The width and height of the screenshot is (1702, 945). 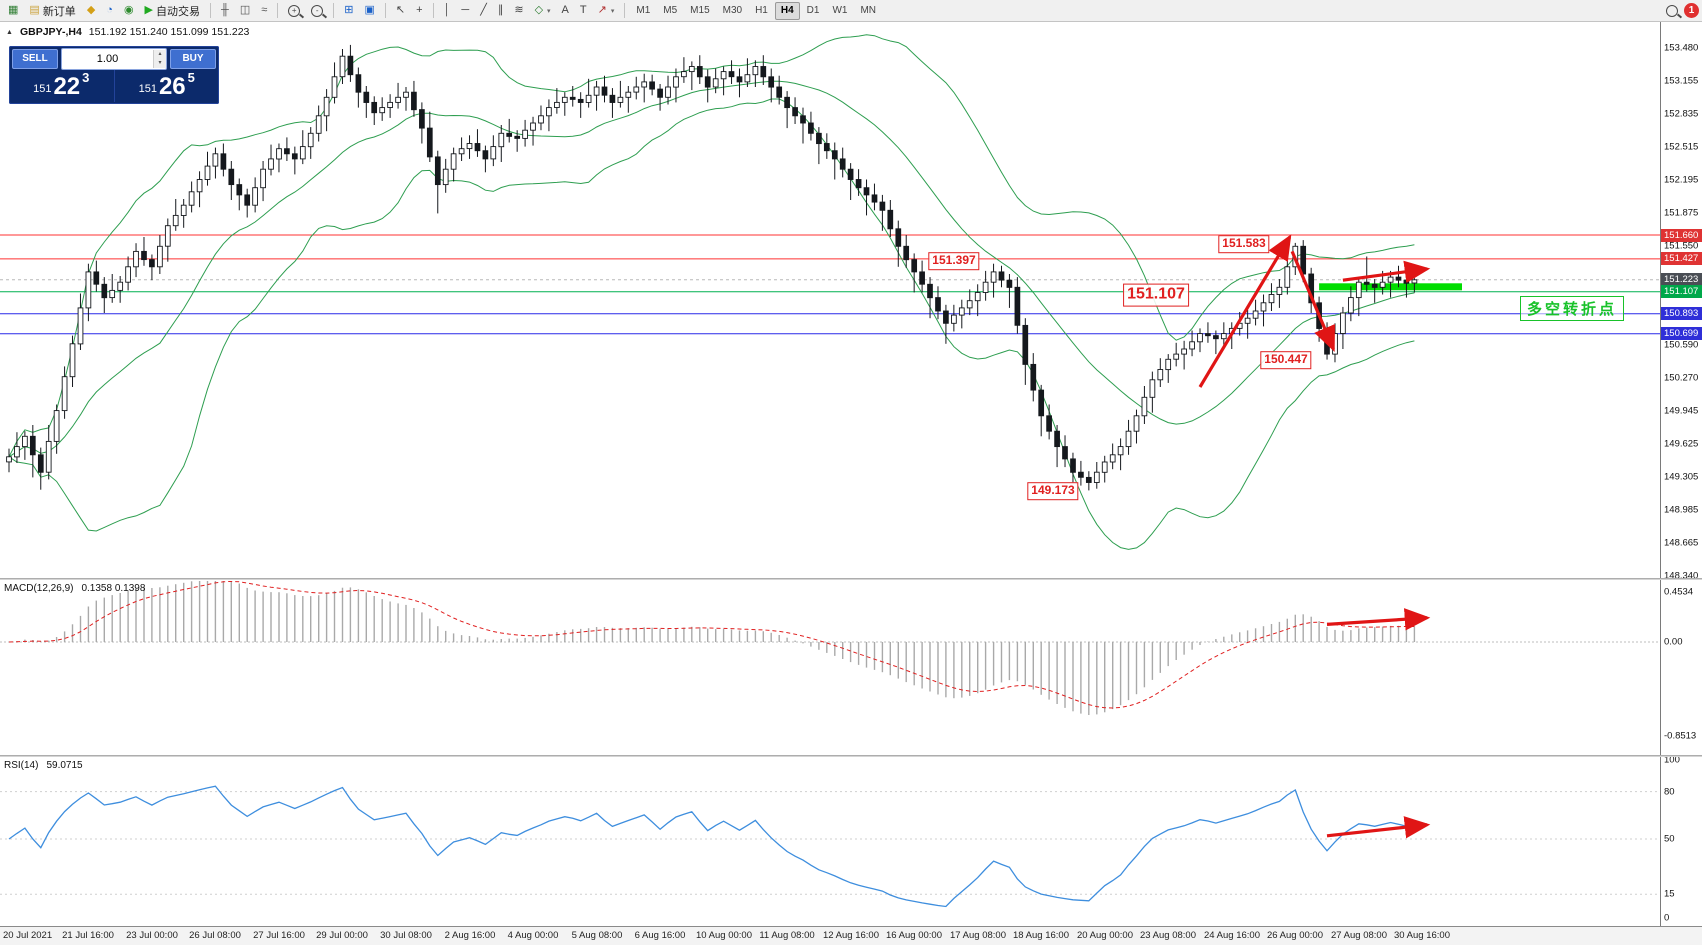 I want to click on price-tag: 151.660, so click(x=1681, y=235).